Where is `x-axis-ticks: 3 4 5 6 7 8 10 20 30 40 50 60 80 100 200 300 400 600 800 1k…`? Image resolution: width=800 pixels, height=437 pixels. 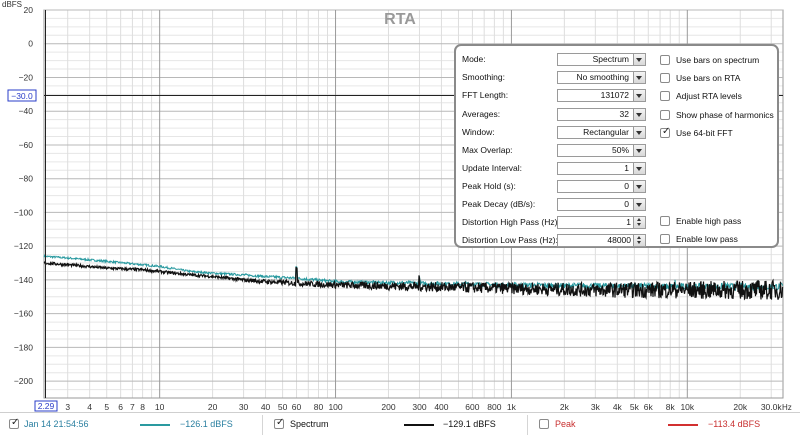
x-axis-ticks: 3 4 5 6 7 8 10 20 30 40 50 60 80 100 200 300 400 600 800 1k… is located at coordinates (423, 407).